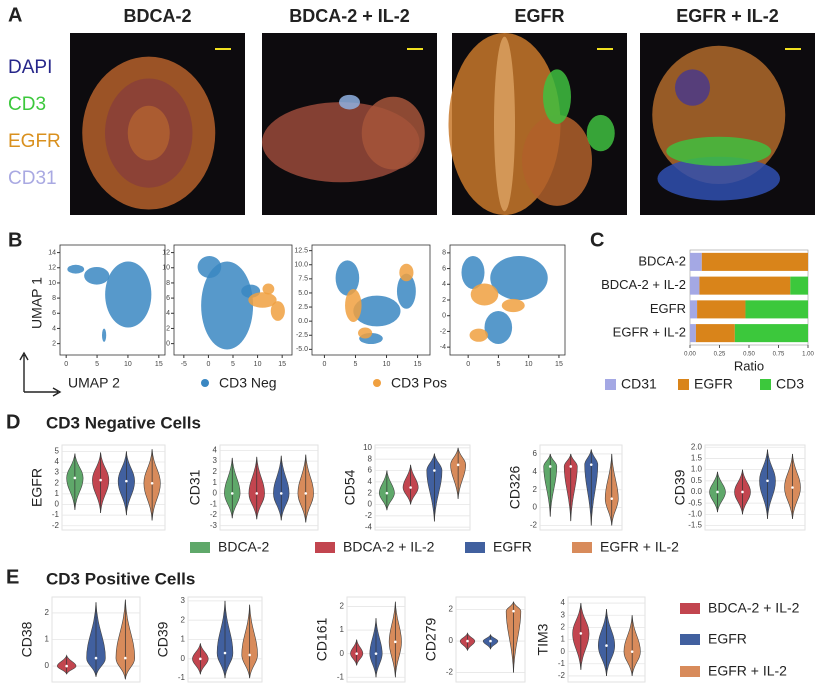 The width and height of the screenshot is (825, 699). I want to click on panel-label: B, so click(15, 240).